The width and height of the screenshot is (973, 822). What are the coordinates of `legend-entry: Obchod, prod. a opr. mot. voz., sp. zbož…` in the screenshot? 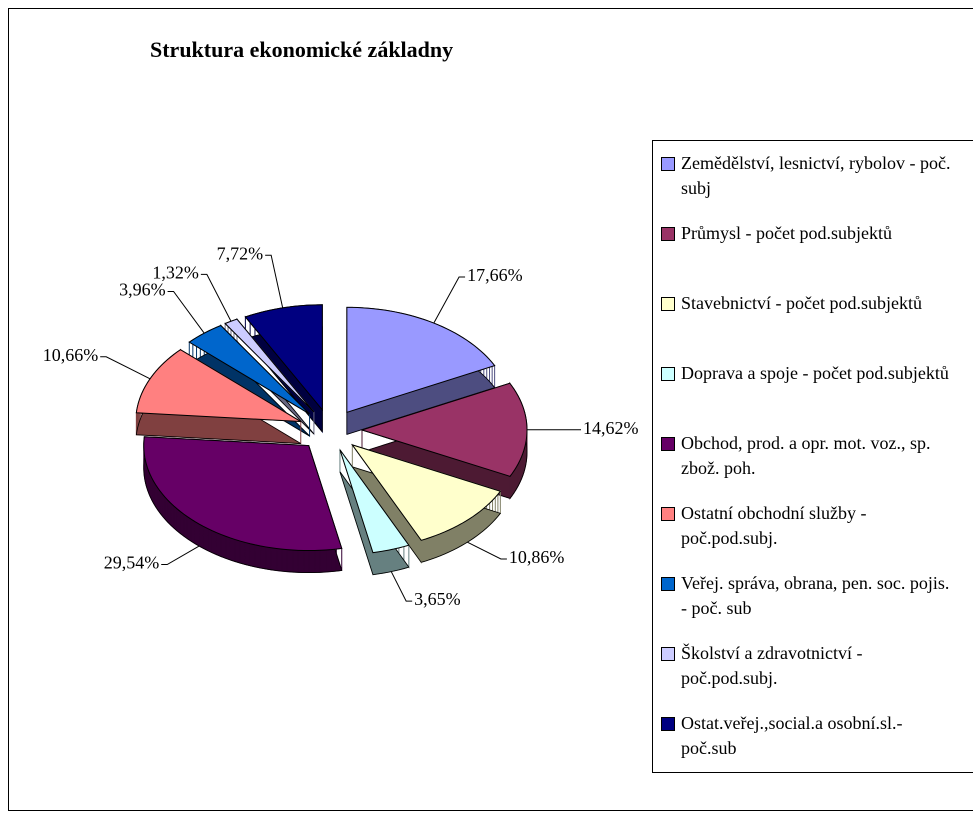 It's located at (802, 466).